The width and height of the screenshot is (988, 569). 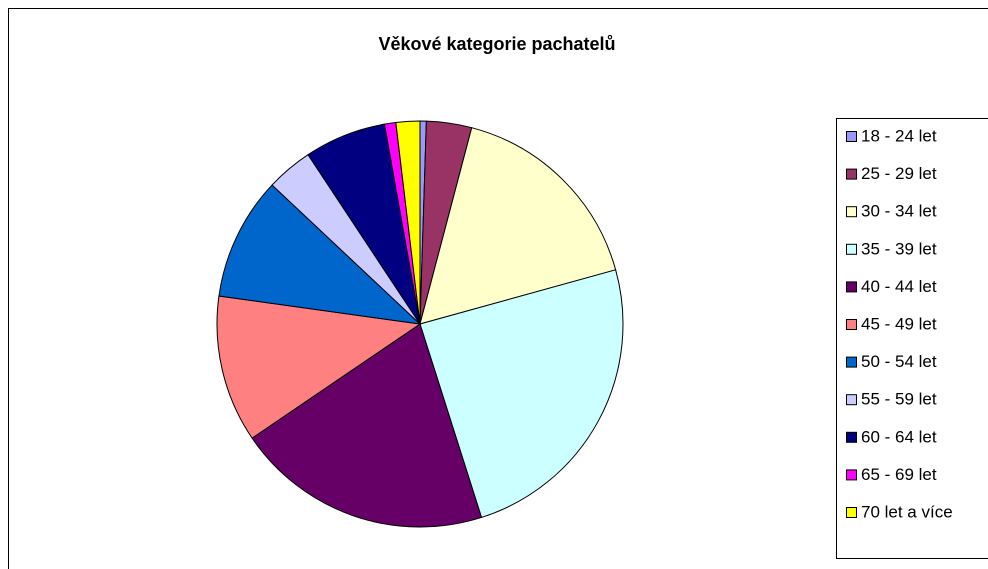 What do you see at coordinates (496, 44) in the screenshot?
I see `chart-title: Věkové kategorie pachatelů` at bounding box center [496, 44].